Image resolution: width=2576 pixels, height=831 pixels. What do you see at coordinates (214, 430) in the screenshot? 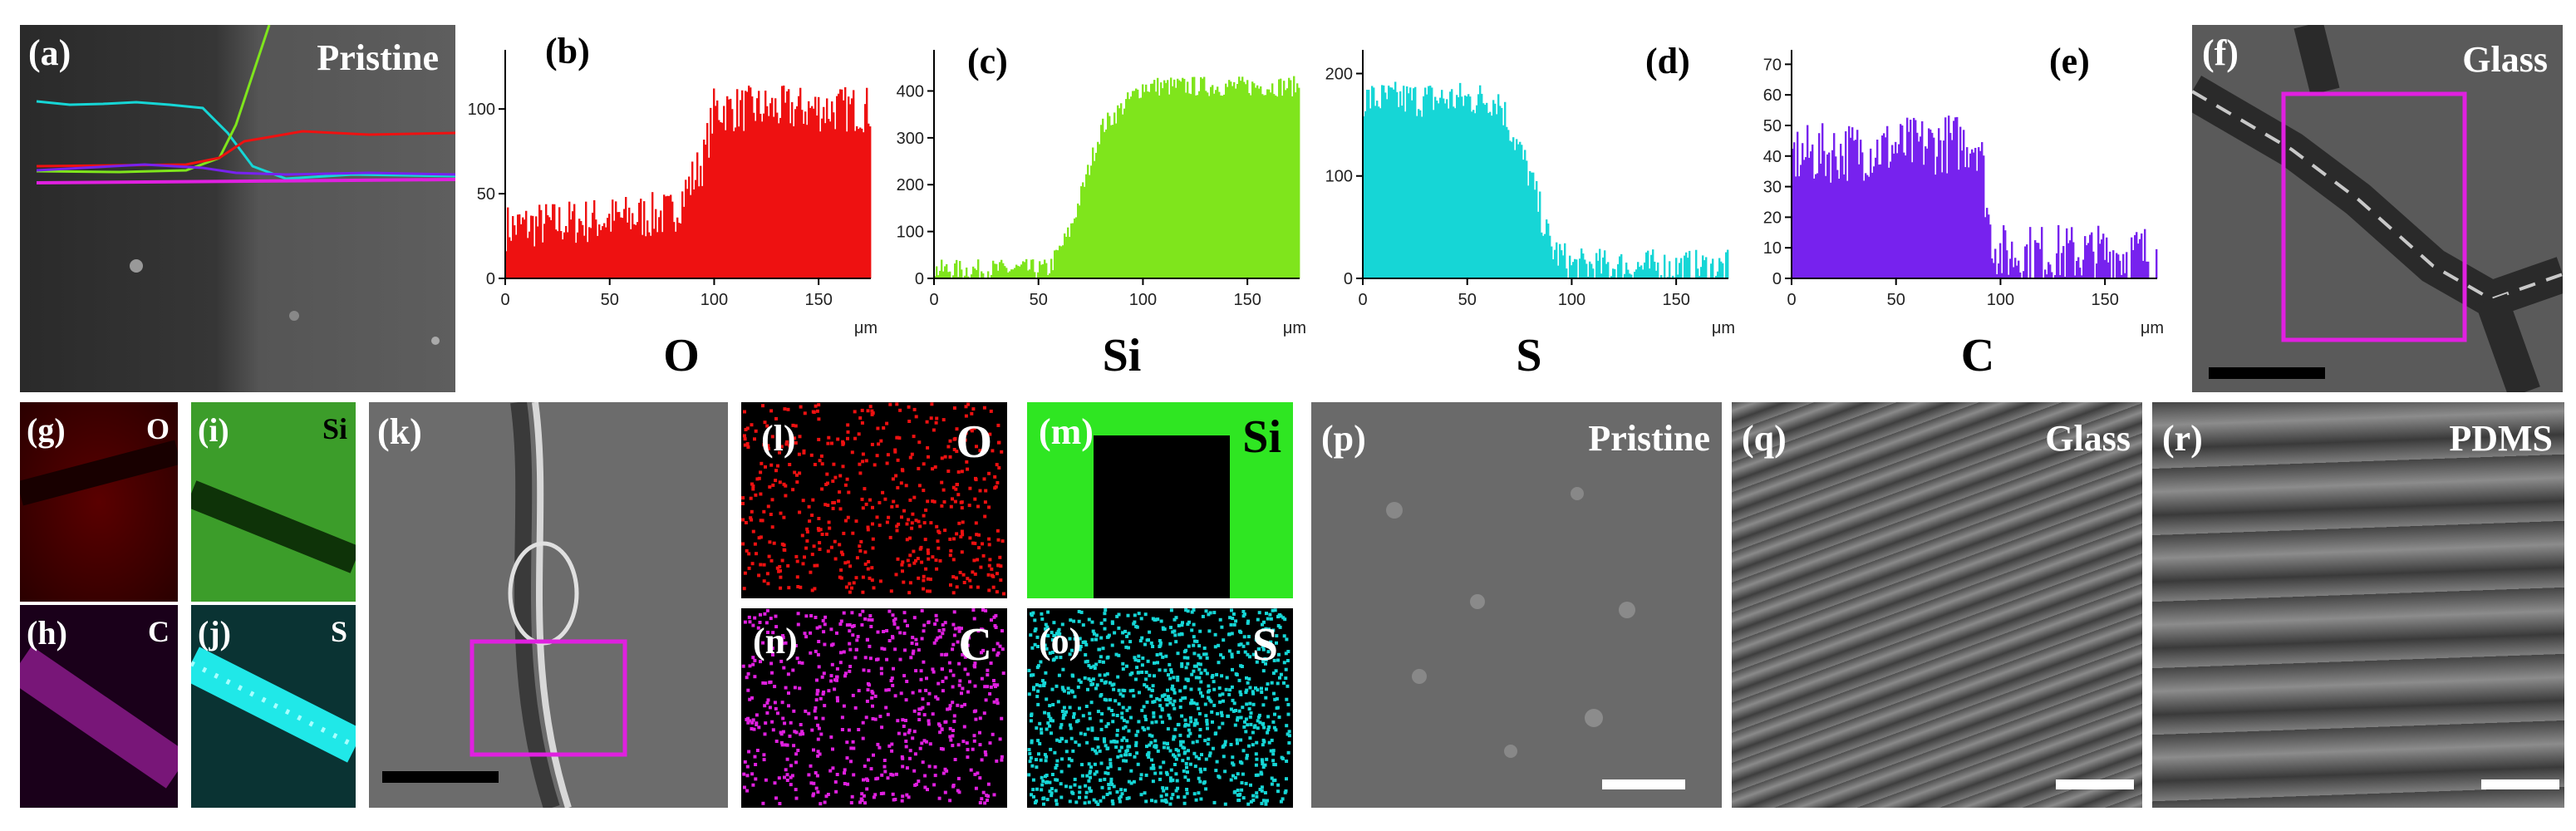
I see `panel-i-label: (i)` at bounding box center [214, 430].